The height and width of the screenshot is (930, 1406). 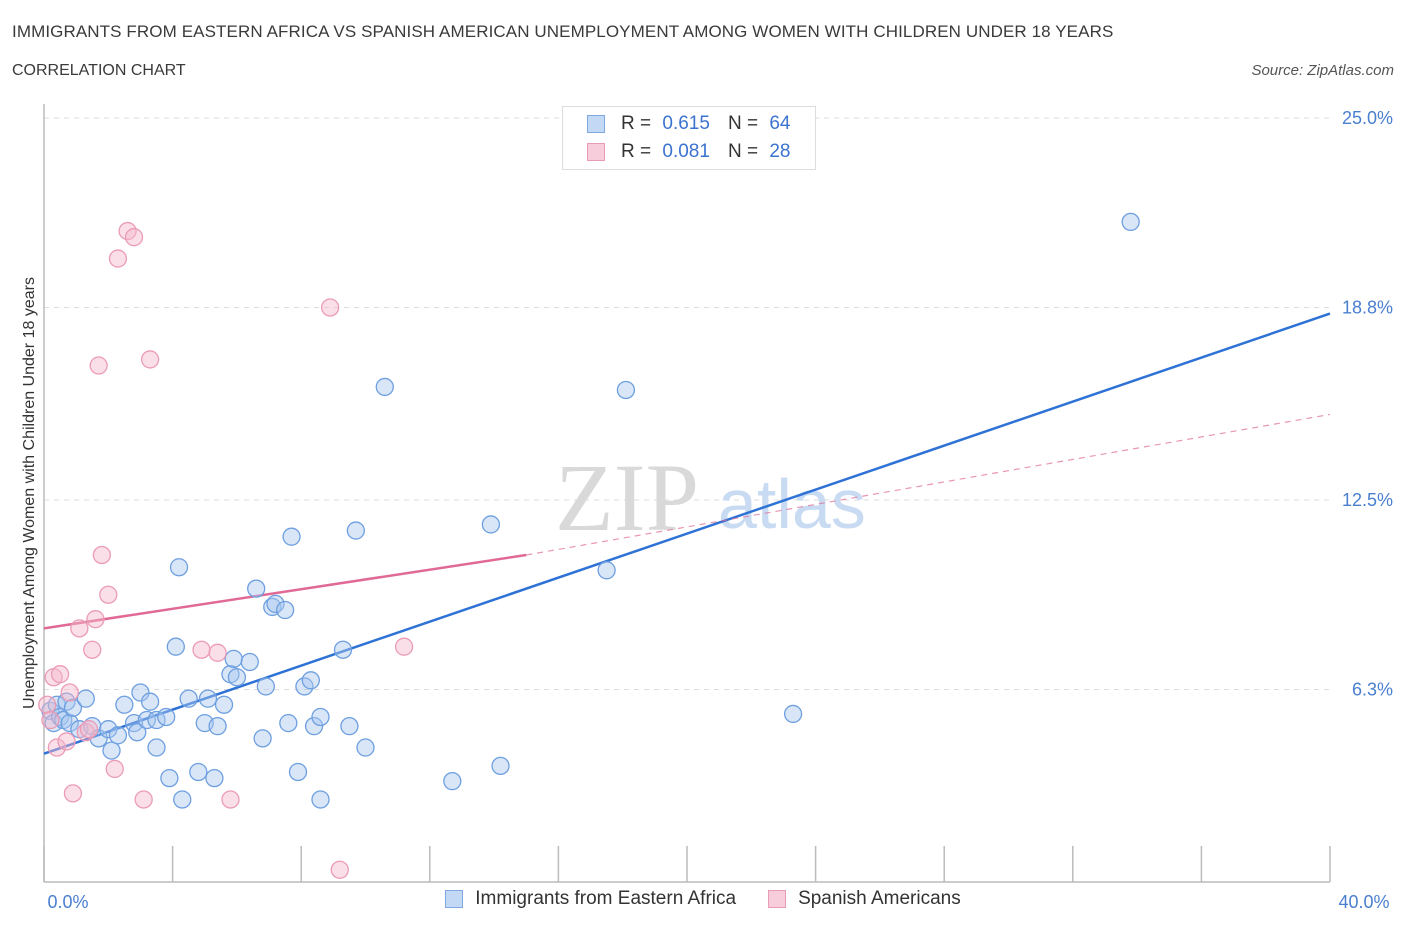 I want to click on y-tick-label: 25.0%, so click(x=1367, y=118).